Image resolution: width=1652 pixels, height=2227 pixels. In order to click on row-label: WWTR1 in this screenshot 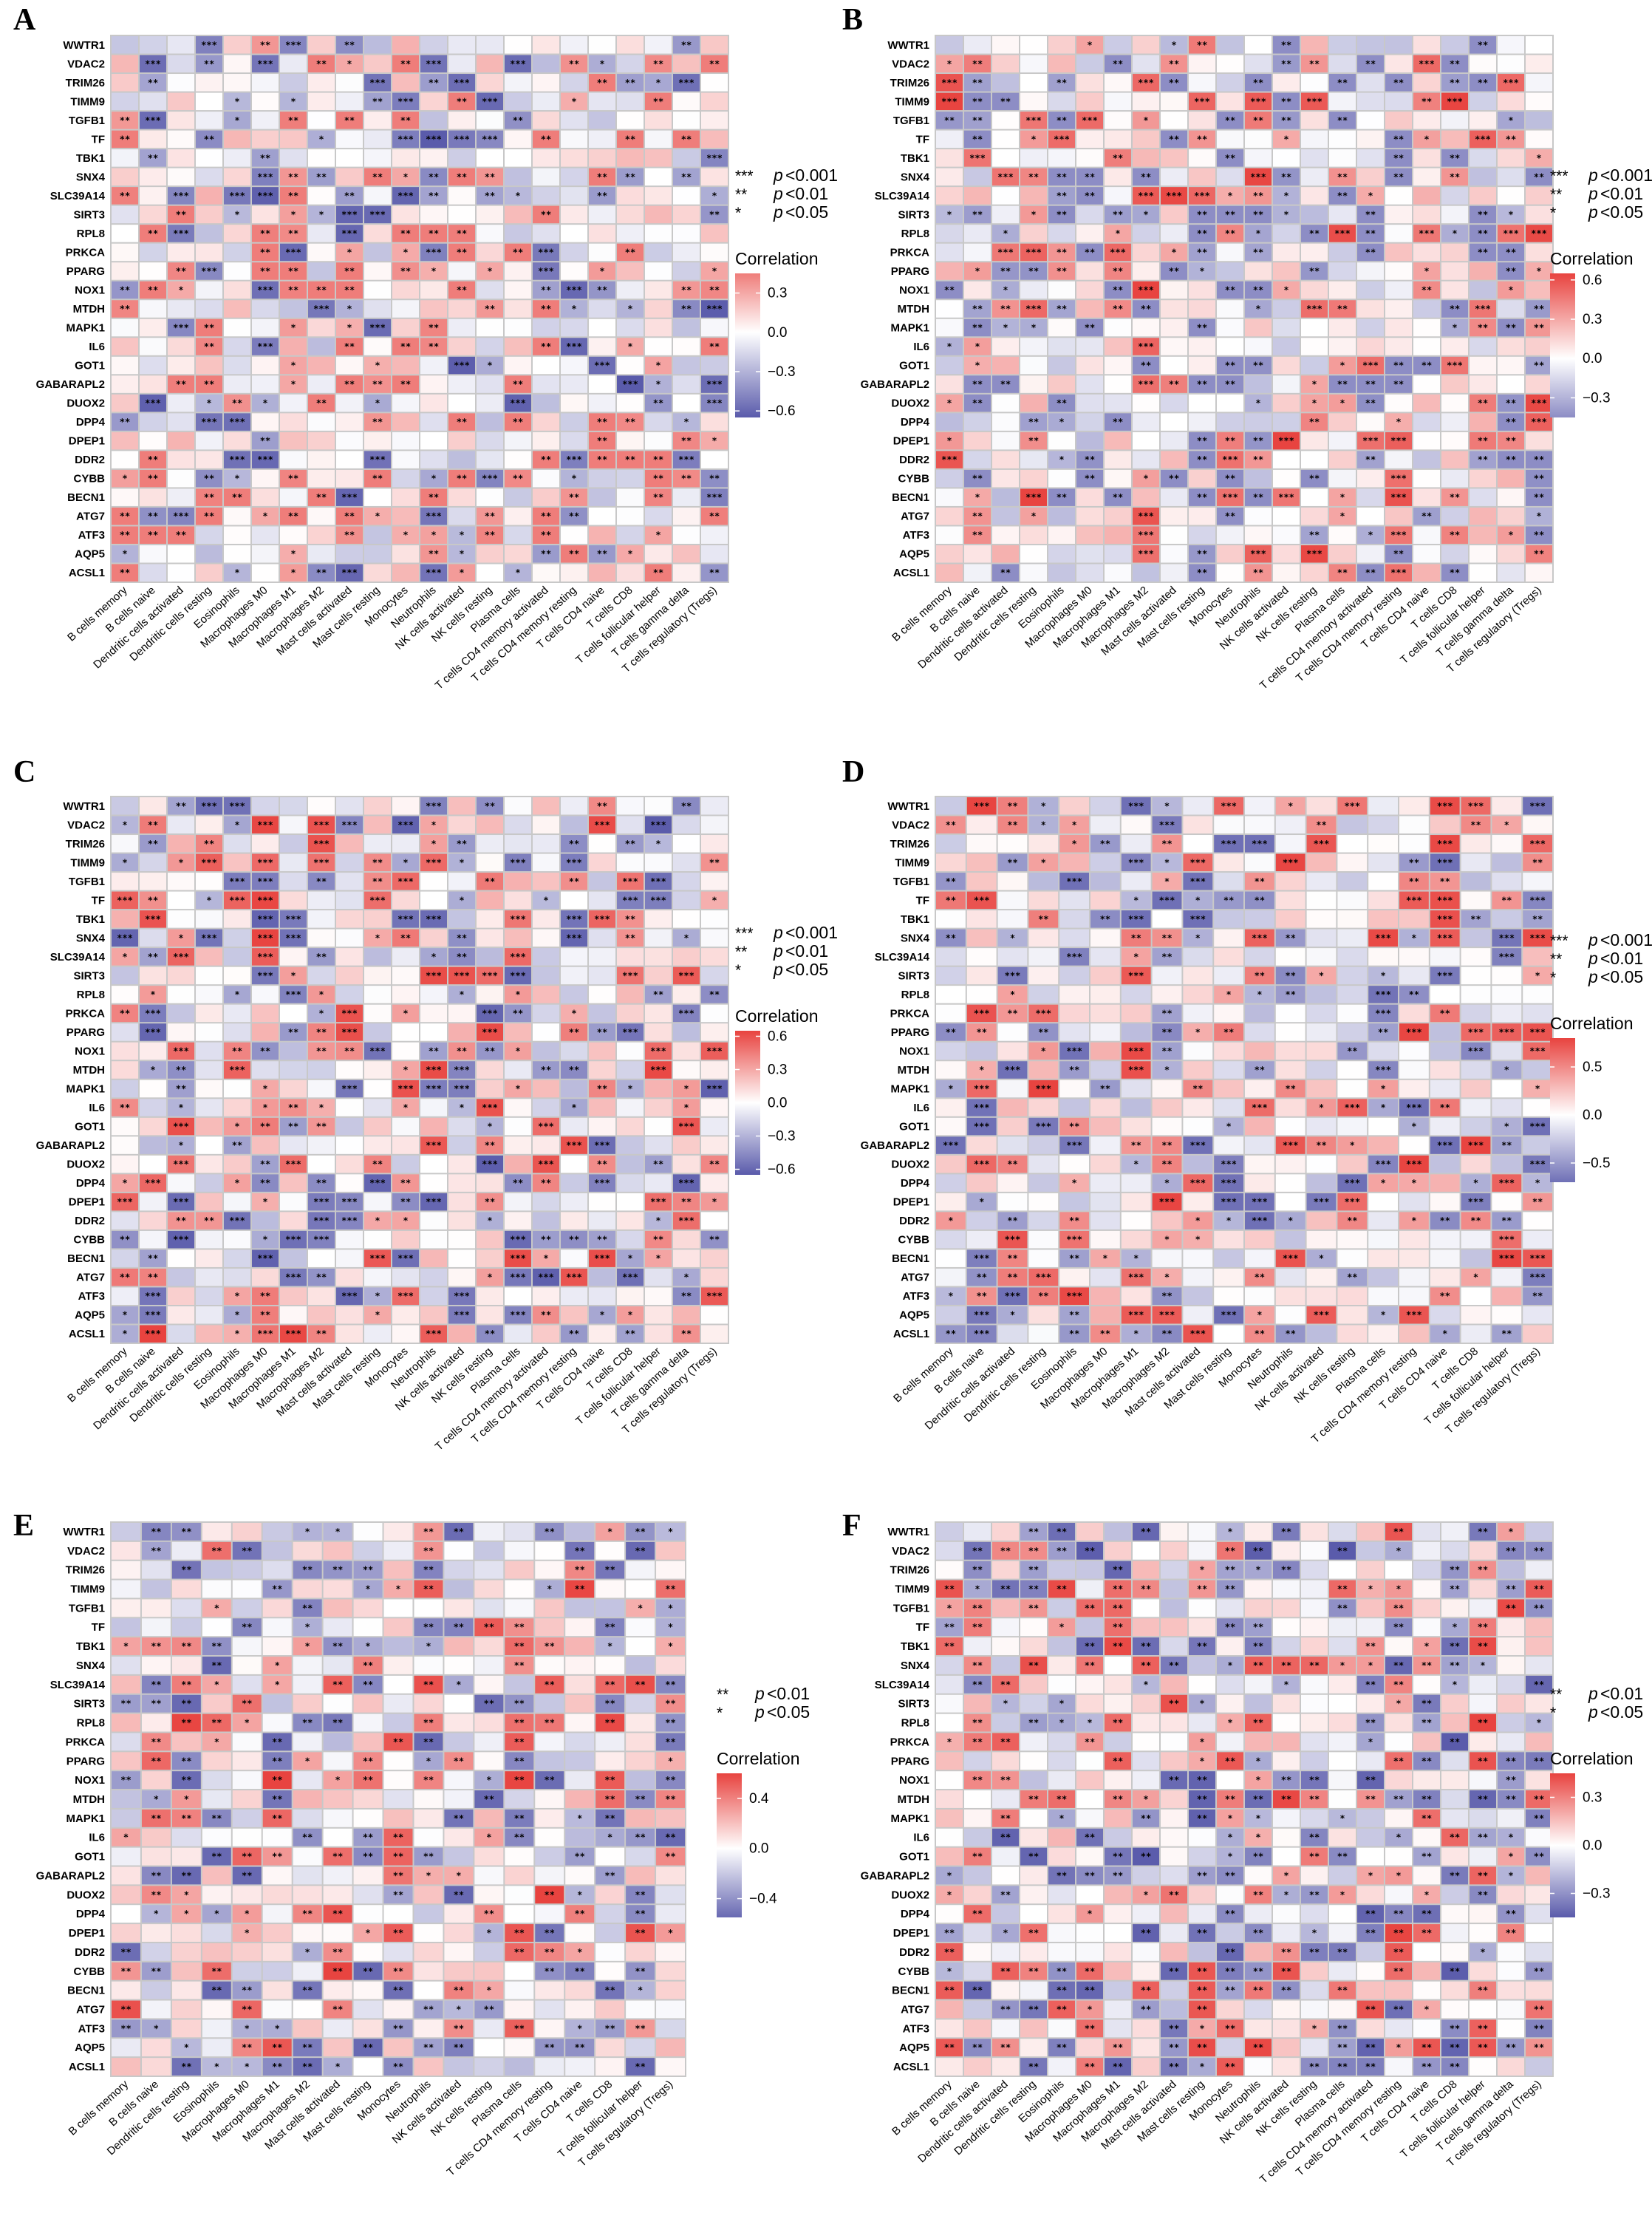, I will do `click(84, 45)`.